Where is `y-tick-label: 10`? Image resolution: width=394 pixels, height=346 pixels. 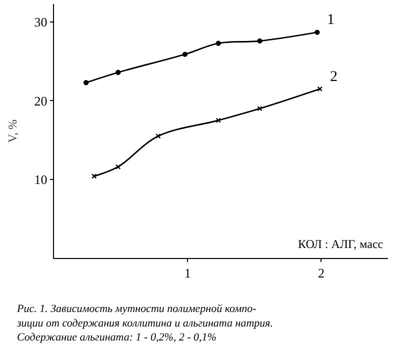
y-tick-label: 10 is located at coordinates (41, 179).